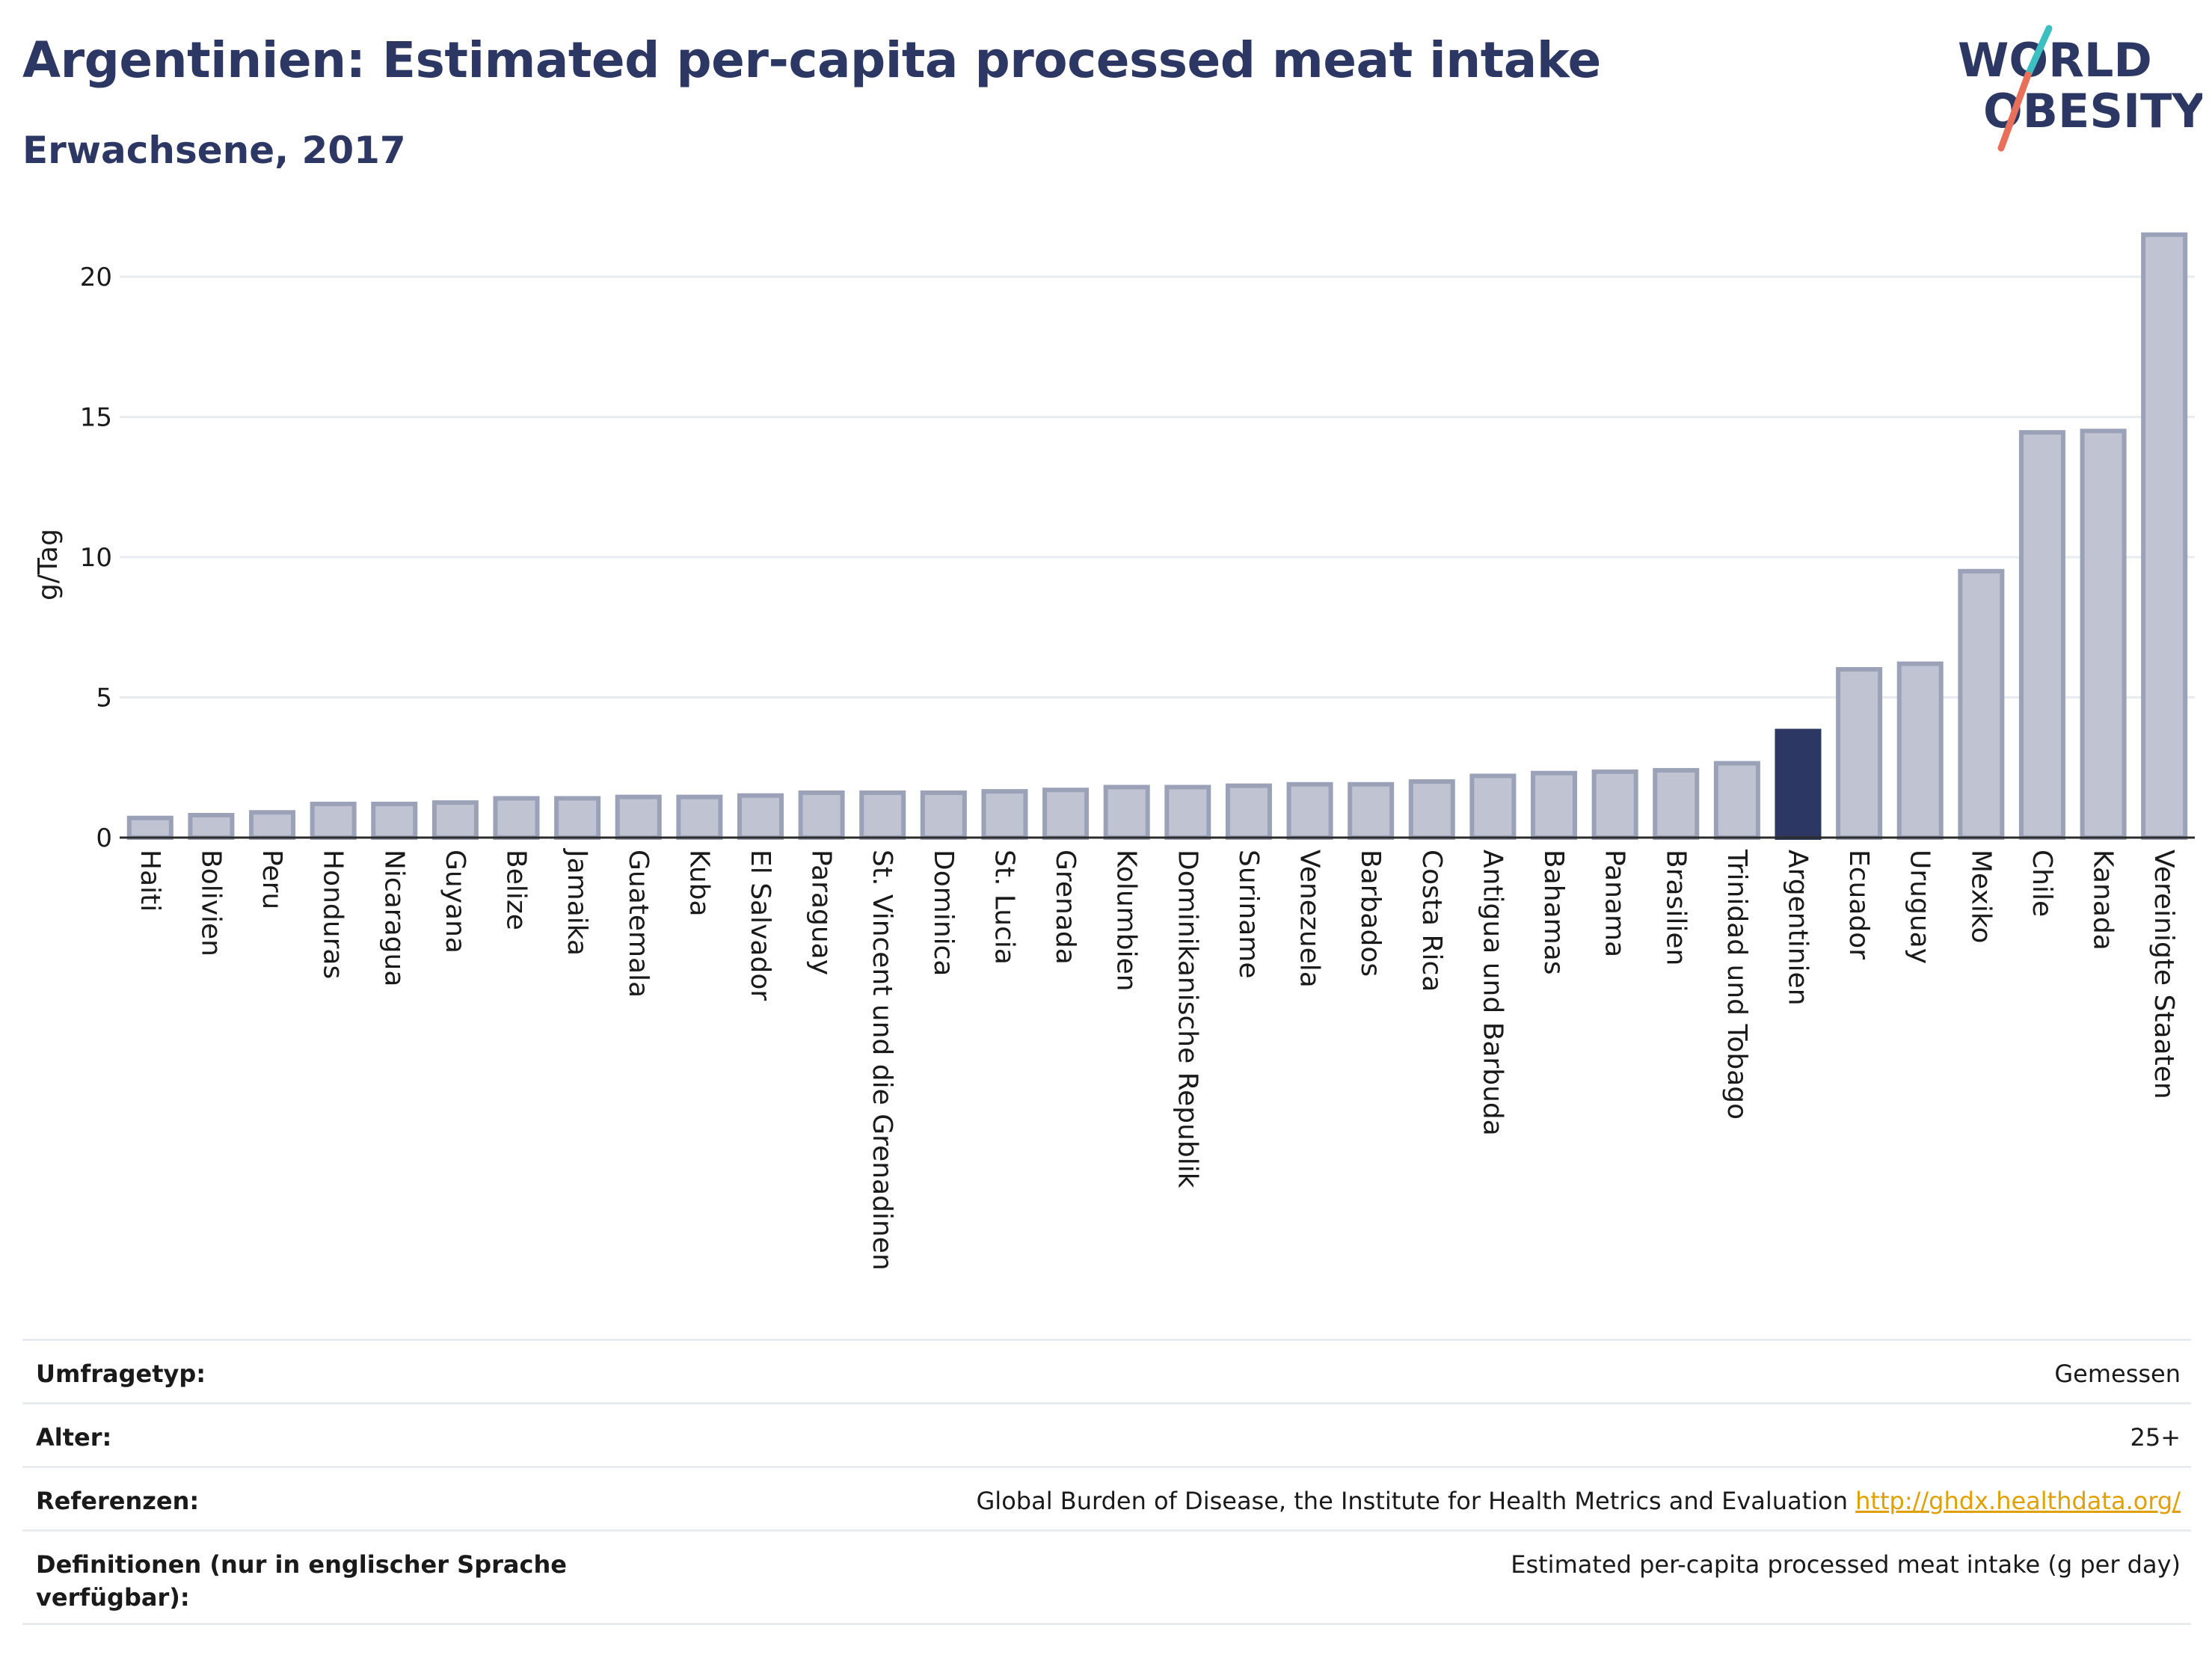 The image size is (2212, 1655). What do you see at coordinates (2042, 883) in the screenshot?
I see `x-tick-label: Chile` at bounding box center [2042, 883].